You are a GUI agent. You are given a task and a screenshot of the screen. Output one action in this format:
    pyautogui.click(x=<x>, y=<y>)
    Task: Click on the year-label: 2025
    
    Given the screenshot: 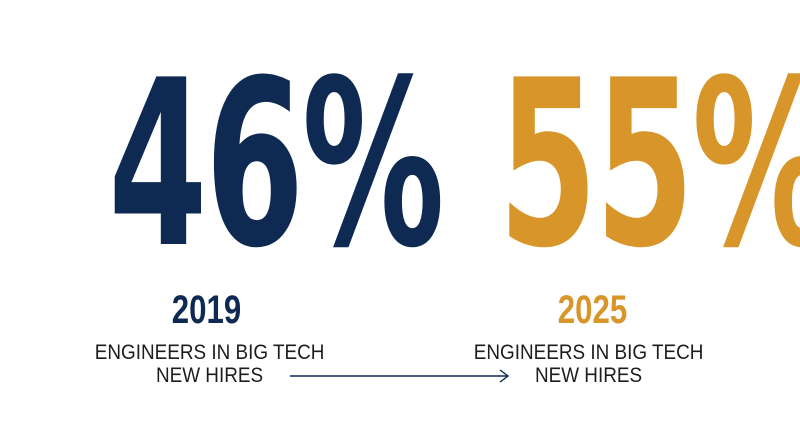 What is the action you would take?
    pyautogui.click(x=592, y=310)
    